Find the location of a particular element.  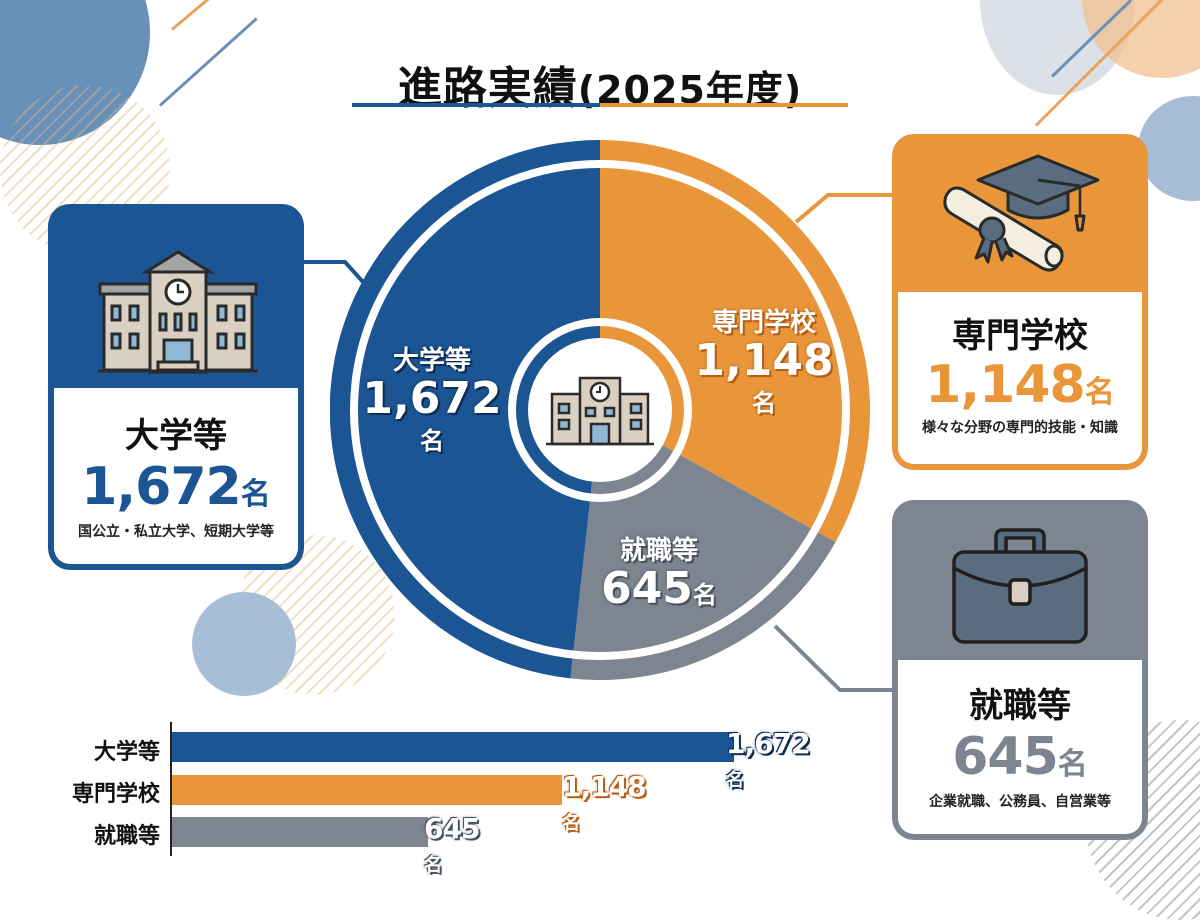

donut-label-university-value: 1,672 is located at coordinates (432, 398).